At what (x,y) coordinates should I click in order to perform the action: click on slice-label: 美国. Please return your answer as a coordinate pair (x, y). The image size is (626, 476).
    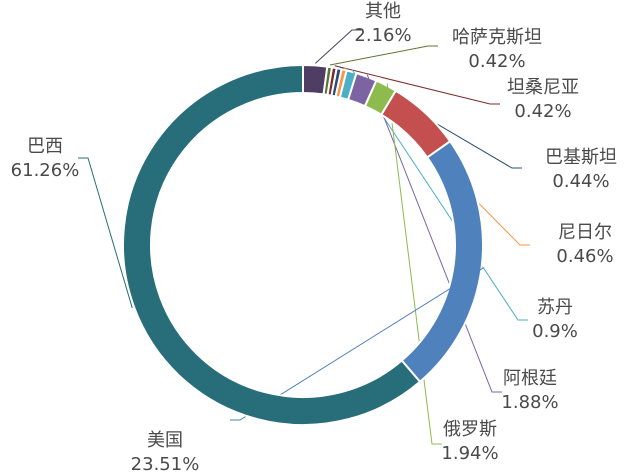
    Looking at the image, I should click on (165, 440).